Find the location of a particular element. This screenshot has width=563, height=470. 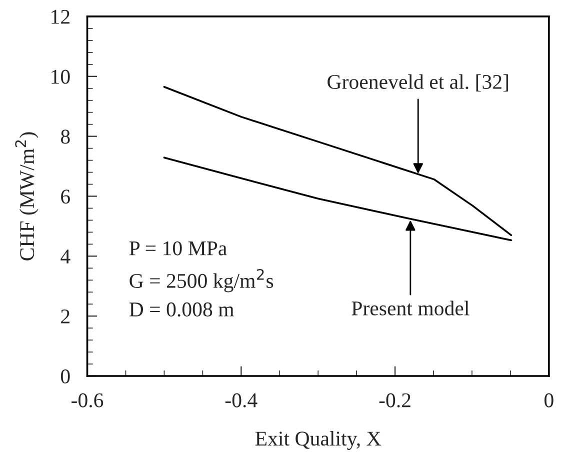

annotation: D = 0.008 m is located at coordinates (181, 309).